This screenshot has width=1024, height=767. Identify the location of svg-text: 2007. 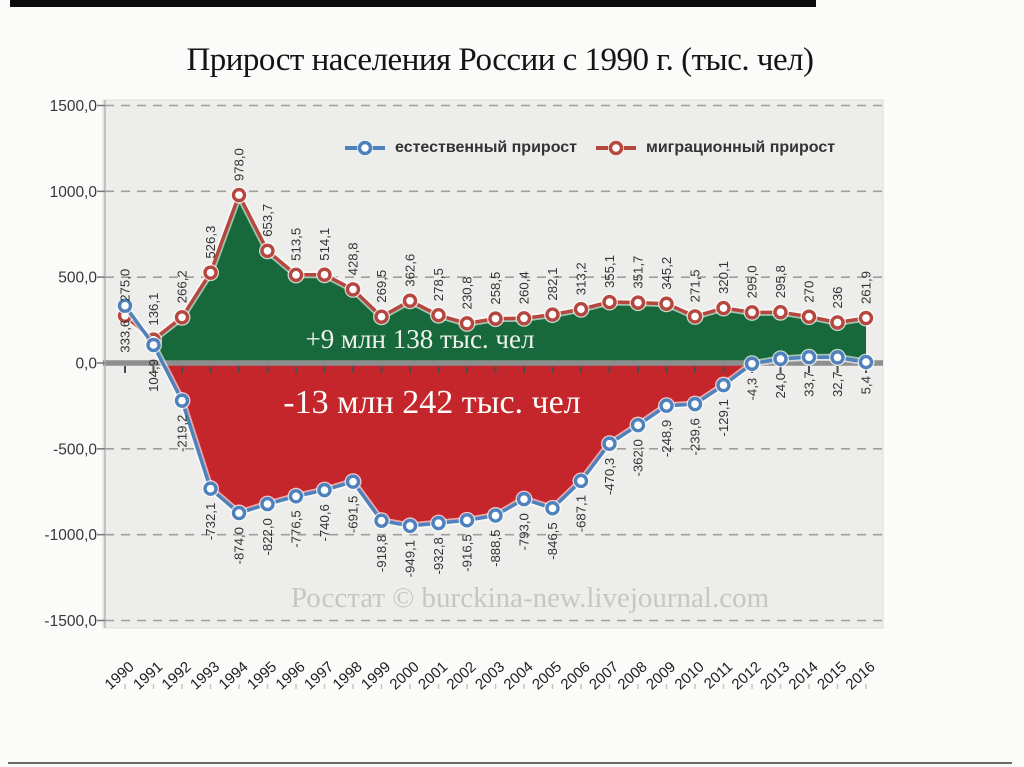
(604, 675).